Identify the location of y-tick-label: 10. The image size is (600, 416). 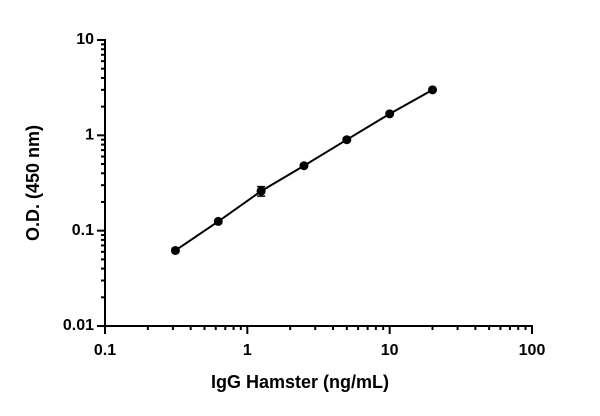
(85, 39).